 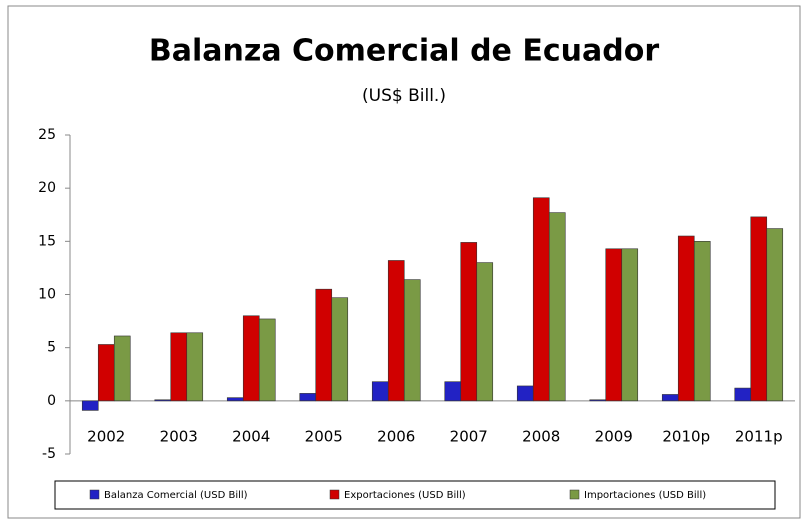 What do you see at coordinates (396, 436) in the screenshot?
I see `x-tick-label: 2006` at bounding box center [396, 436].